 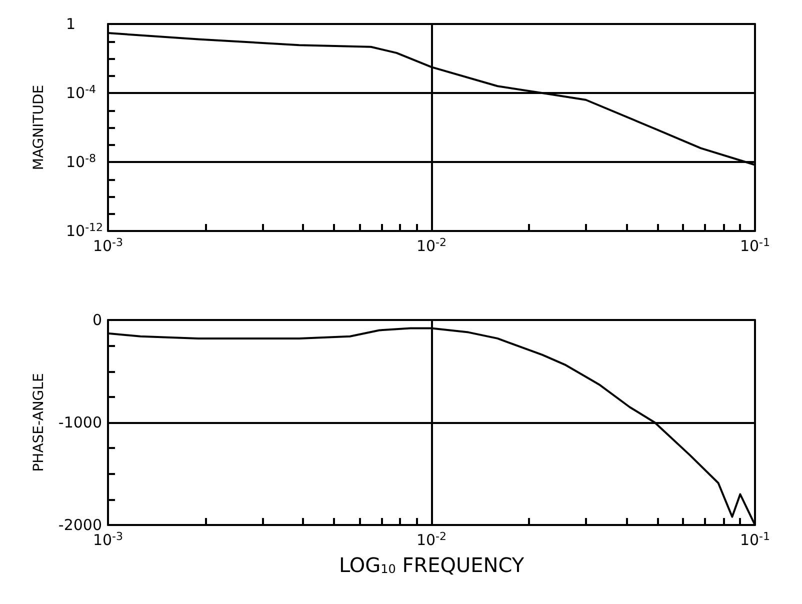 I want to click on y-tick-label: -2000, so click(x=80, y=525).